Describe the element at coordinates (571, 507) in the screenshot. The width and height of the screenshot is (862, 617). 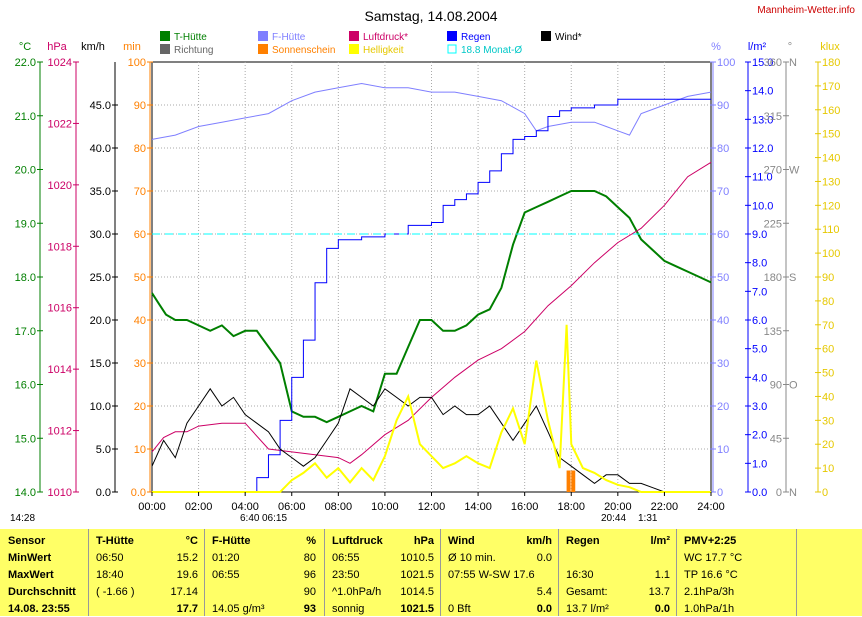
I see `x-label: 18:00` at that location.